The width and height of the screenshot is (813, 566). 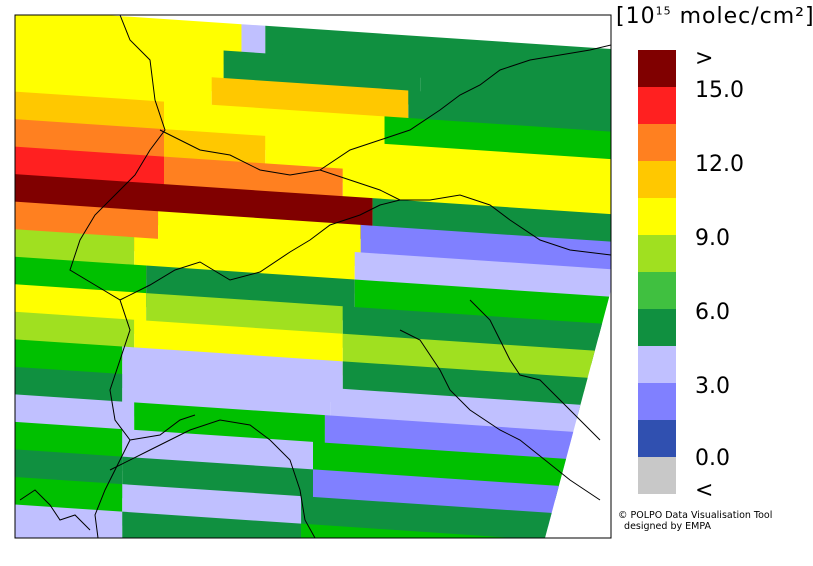 What do you see at coordinates (212, 478) in the screenshot?
I see `ligurian-coast` at bounding box center [212, 478].